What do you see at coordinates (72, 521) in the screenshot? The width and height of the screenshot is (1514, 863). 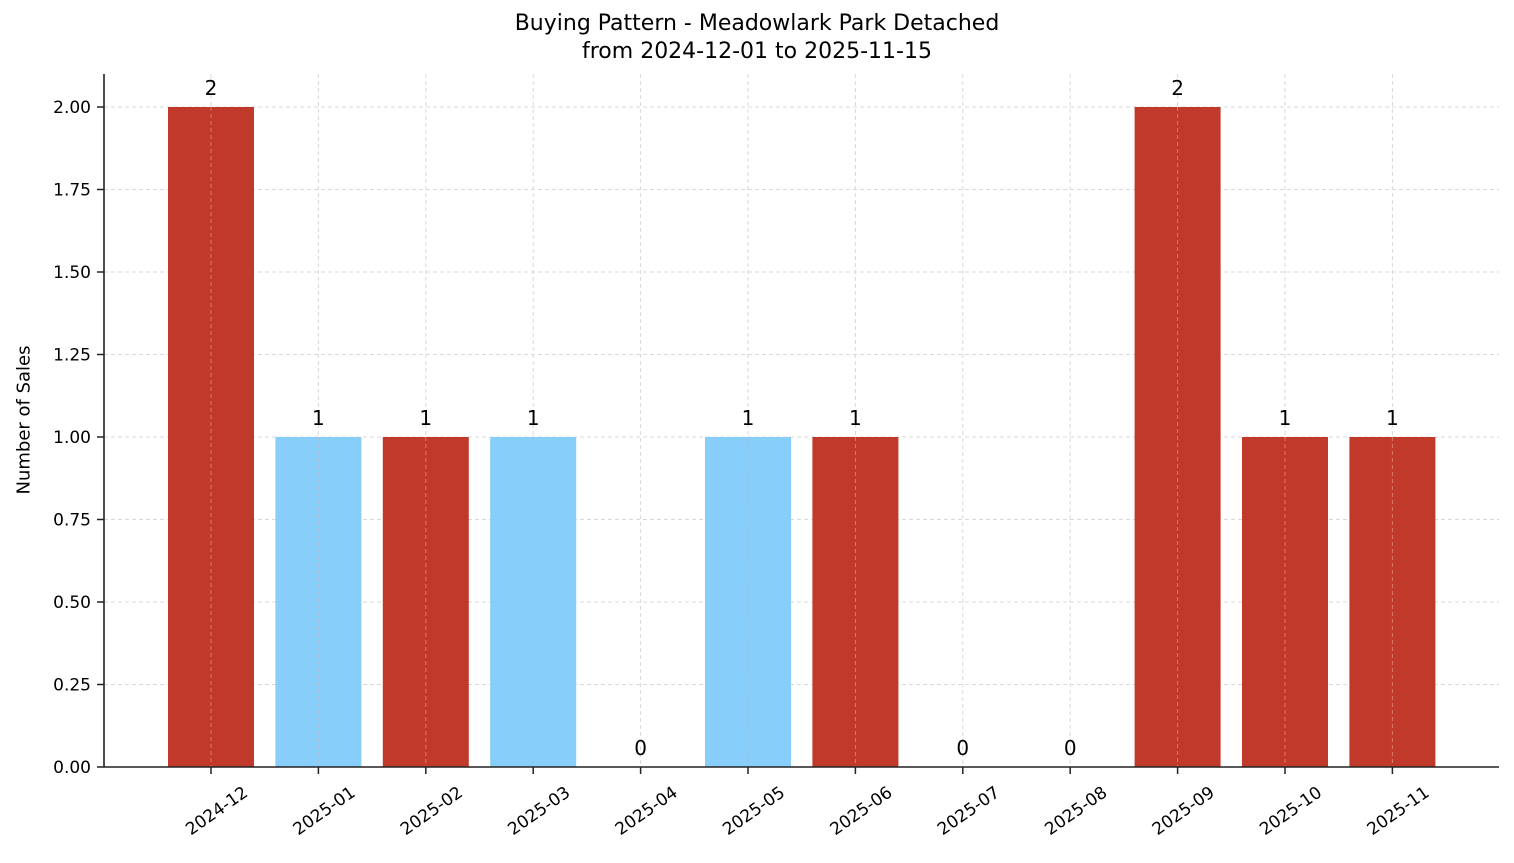 I see `y-tick-label: 0.75` at bounding box center [72, 521].